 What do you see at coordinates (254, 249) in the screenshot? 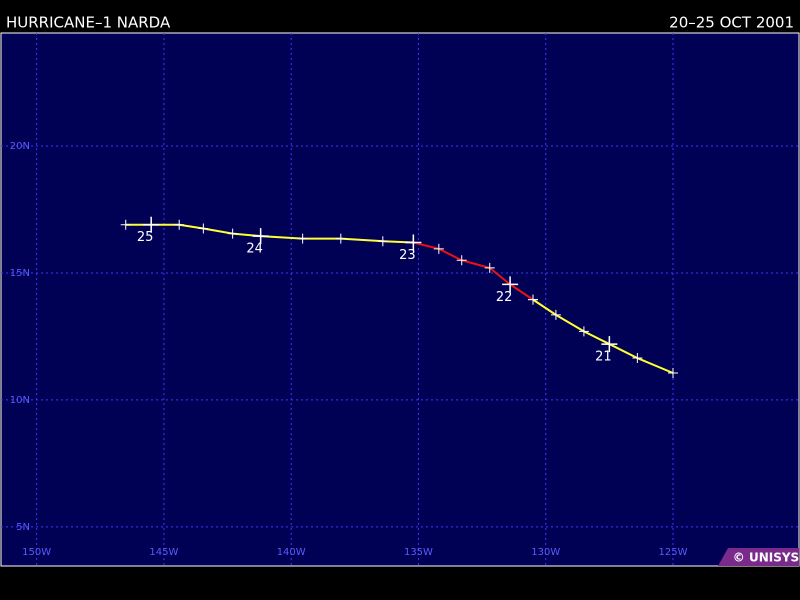
I see `day-label: 24` at bounding box center [254, 249].